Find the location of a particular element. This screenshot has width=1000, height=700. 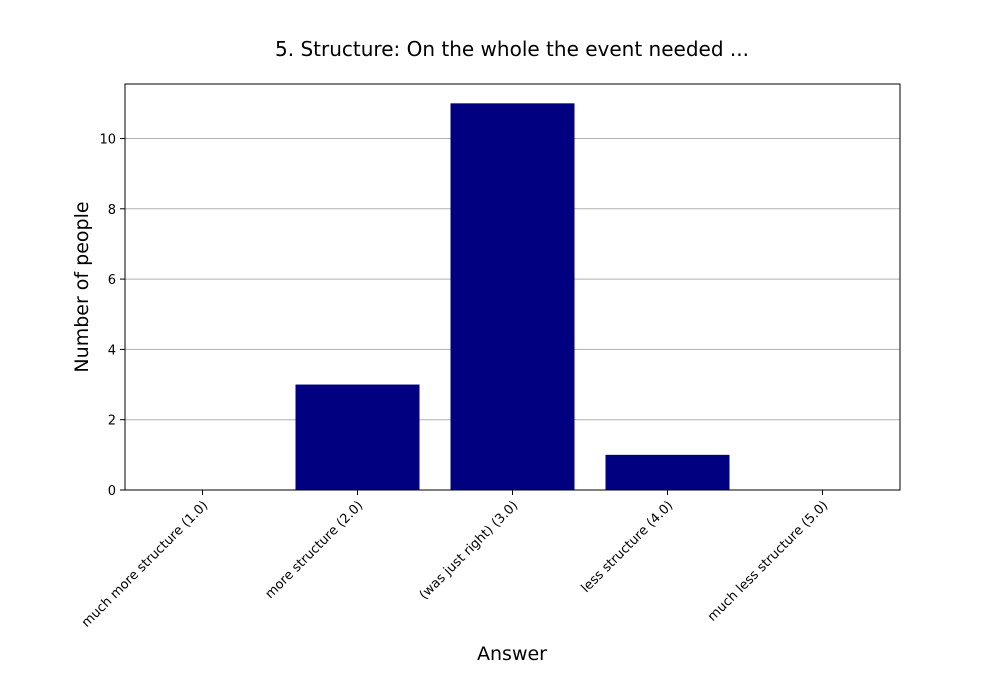

y-tick-label: 4 is located at coordinates (112, 350).